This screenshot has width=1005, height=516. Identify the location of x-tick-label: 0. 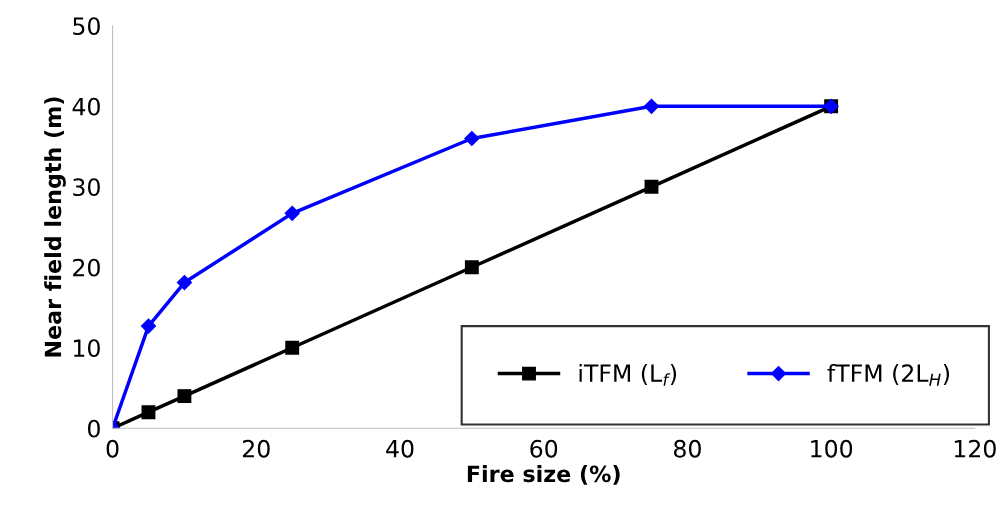
(112, 448).